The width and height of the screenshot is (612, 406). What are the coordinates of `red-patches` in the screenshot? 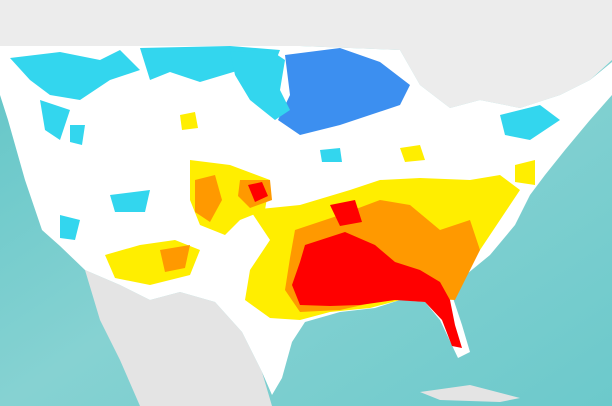 It's located at (355, 265).